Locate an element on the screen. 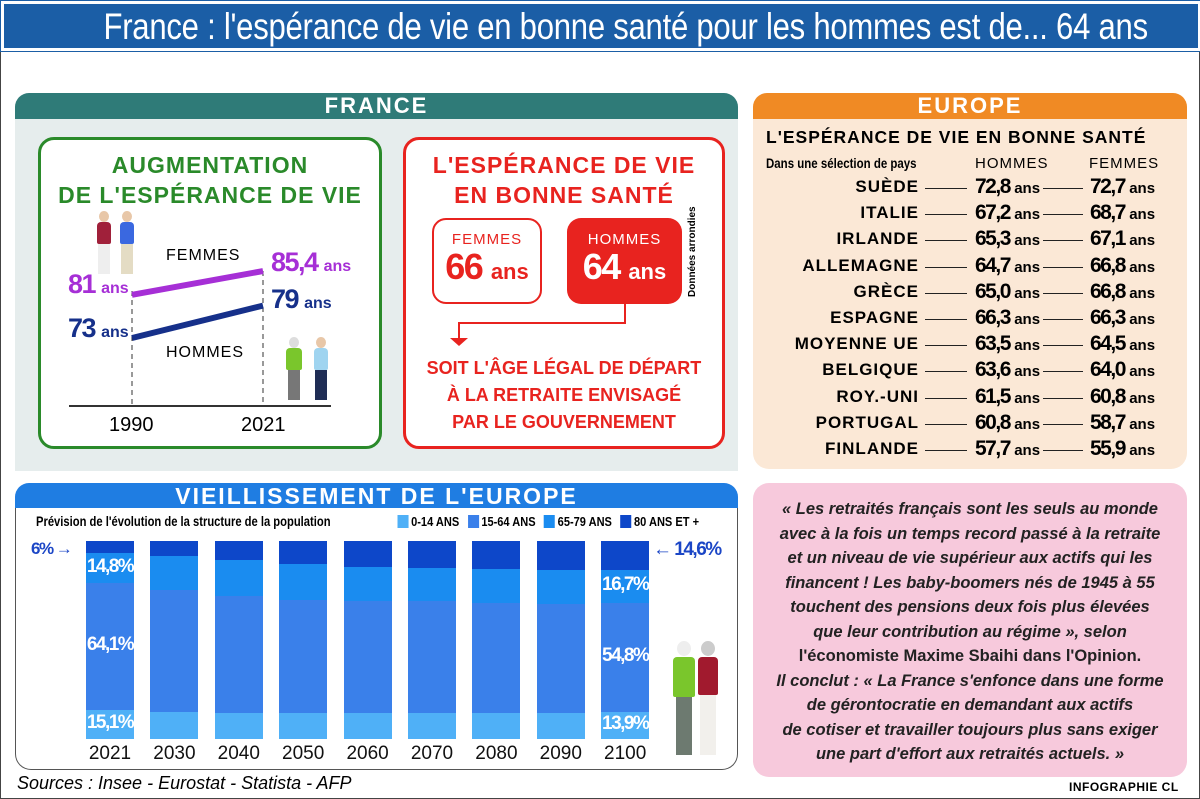 This screenshot has height=799, width=1200. augmentation-title-2: DE L'ESPÉRANCE DE VIE is located at coordinates (210, 195).